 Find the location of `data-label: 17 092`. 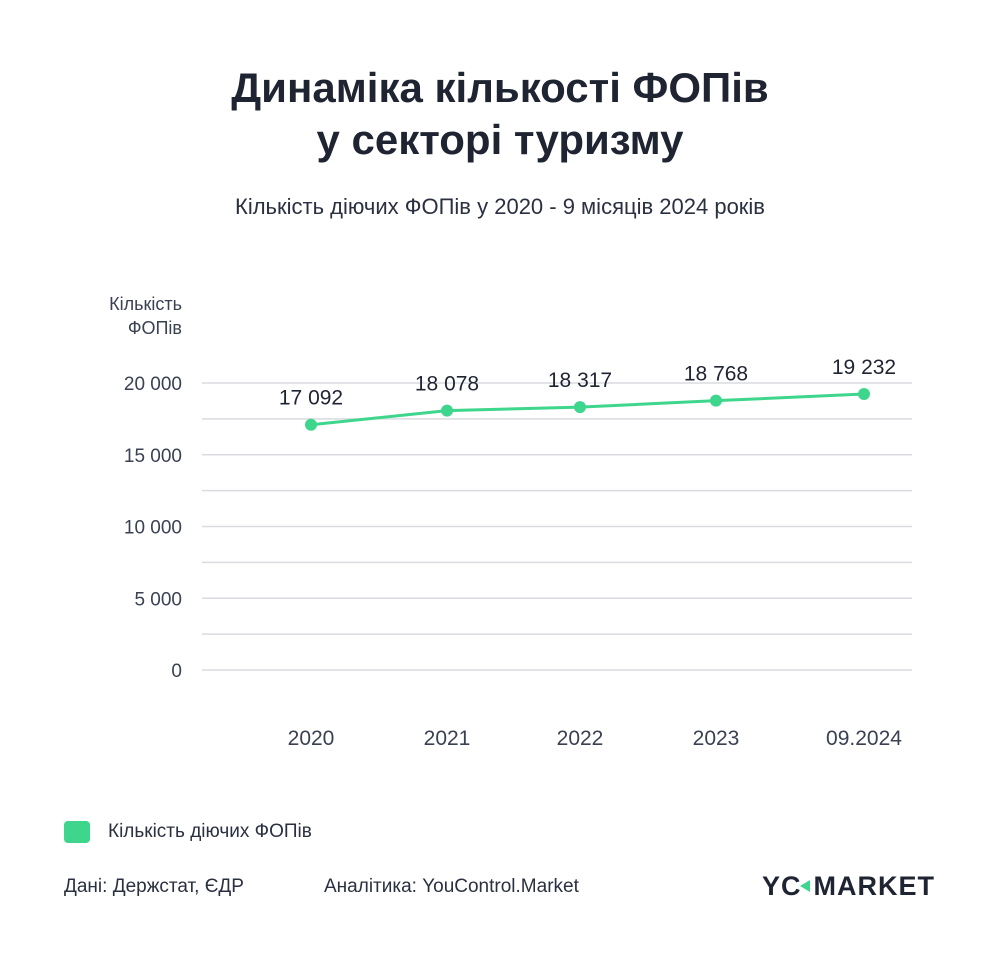

data-label: 17 092 is located at coordinates (311, 398).